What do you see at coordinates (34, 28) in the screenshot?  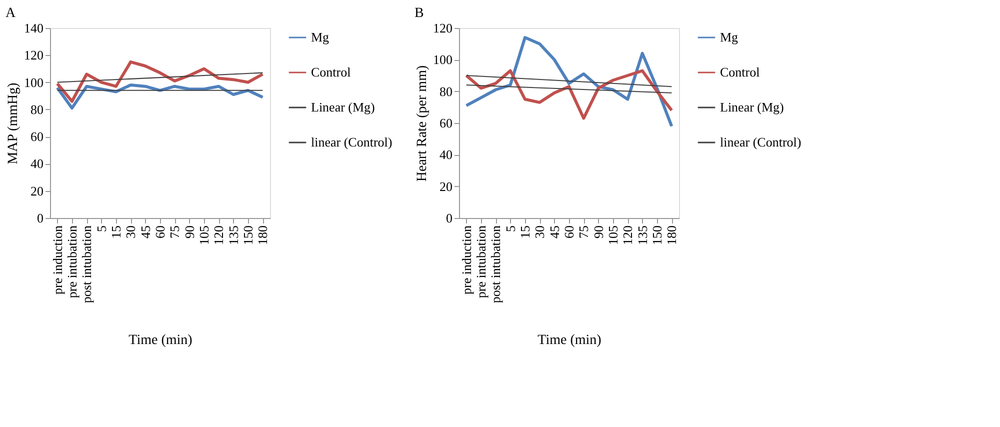 I see `y-tick-label: 140` at bounding box center [34, 28].